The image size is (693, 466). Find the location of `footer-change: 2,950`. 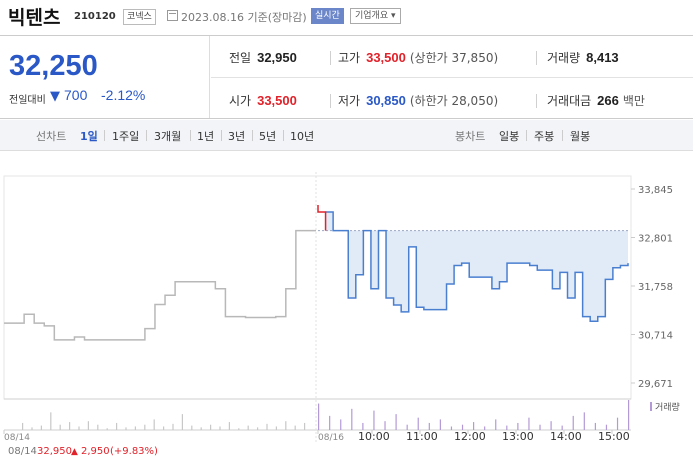

footer-change: 2,950 is located at coordinates (95, 451).